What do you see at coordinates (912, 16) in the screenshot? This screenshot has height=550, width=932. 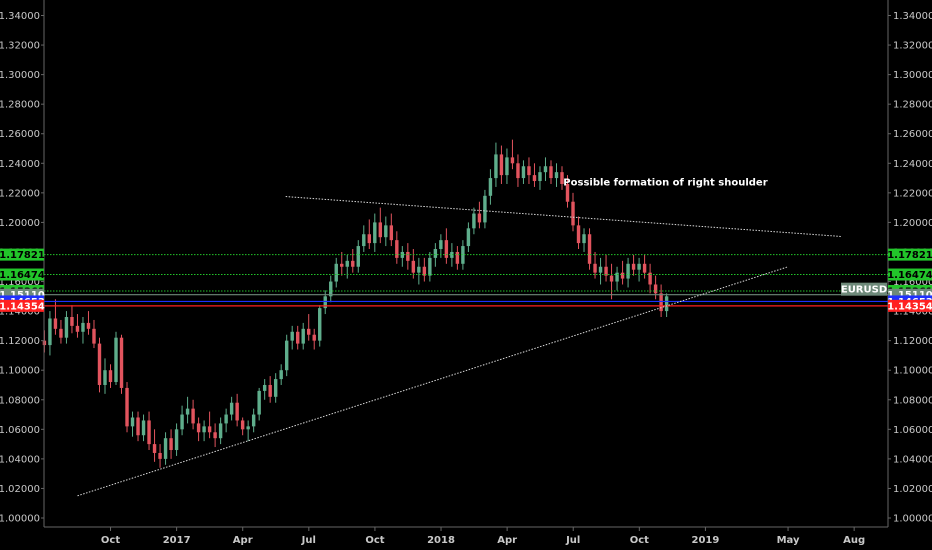 I see `y-tick-label-right: 1.34000` at bounding box center [912, 16].